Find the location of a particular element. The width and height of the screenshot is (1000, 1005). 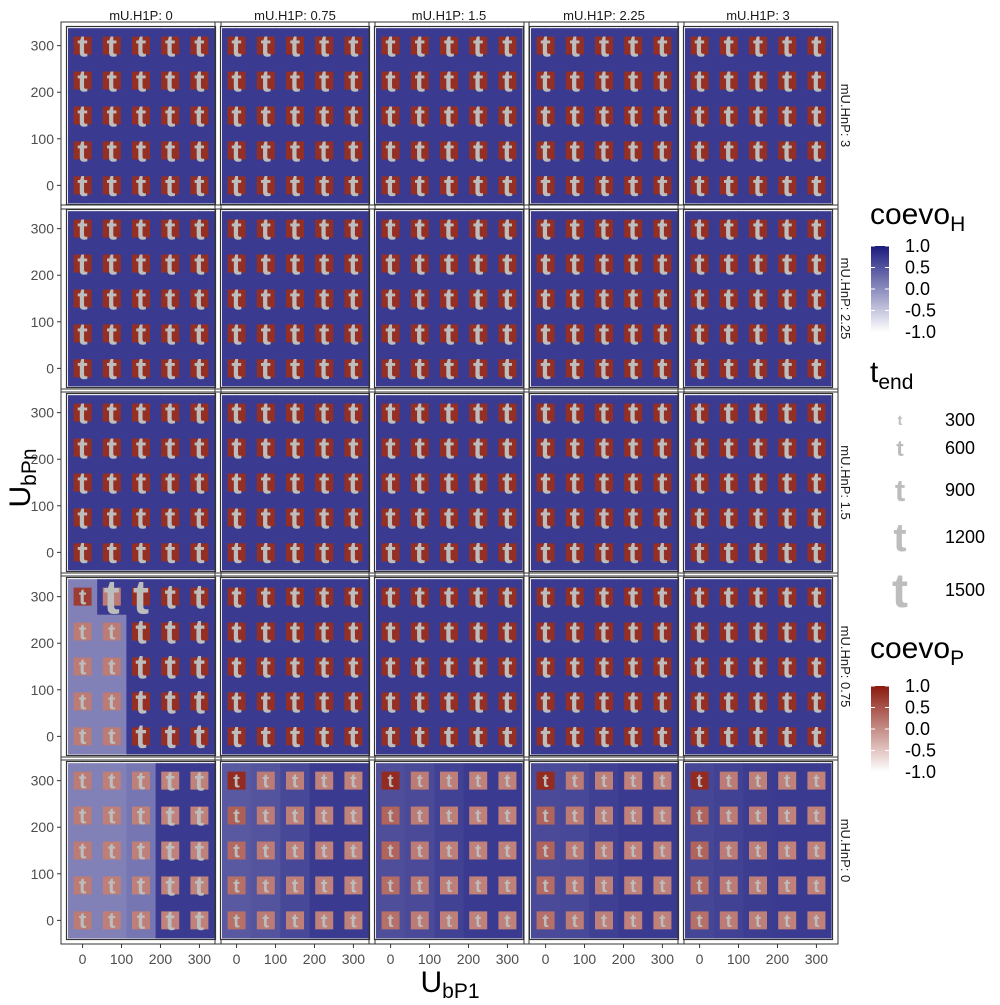

x-tick-label: 200 is located at coordinates (778, 959).